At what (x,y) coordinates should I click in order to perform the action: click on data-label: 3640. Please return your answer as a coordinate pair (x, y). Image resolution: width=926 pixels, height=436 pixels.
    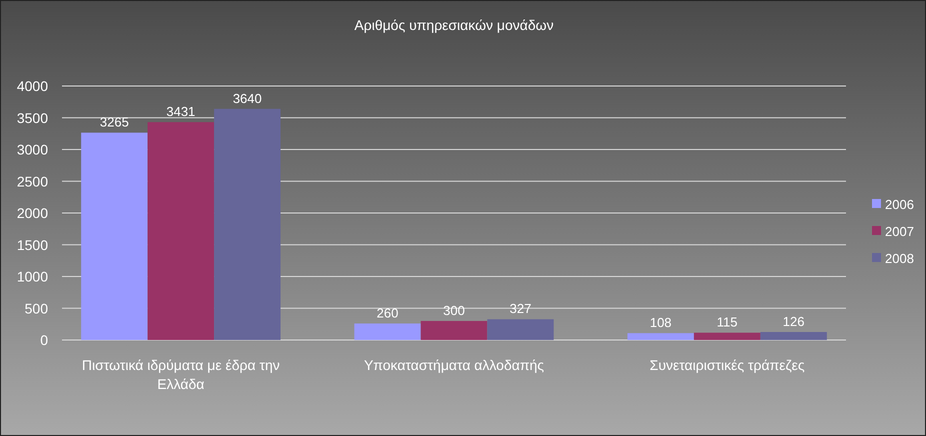
    Looking at the image, I should click on (247, 98).